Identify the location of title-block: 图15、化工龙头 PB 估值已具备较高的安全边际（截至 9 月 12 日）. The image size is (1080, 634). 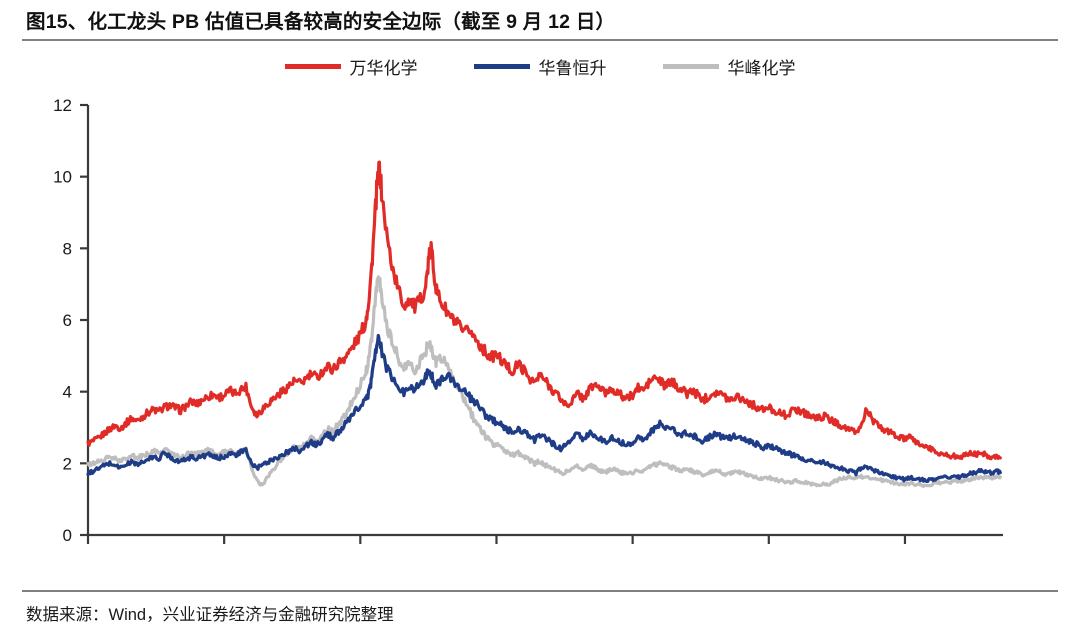
(540, 19).